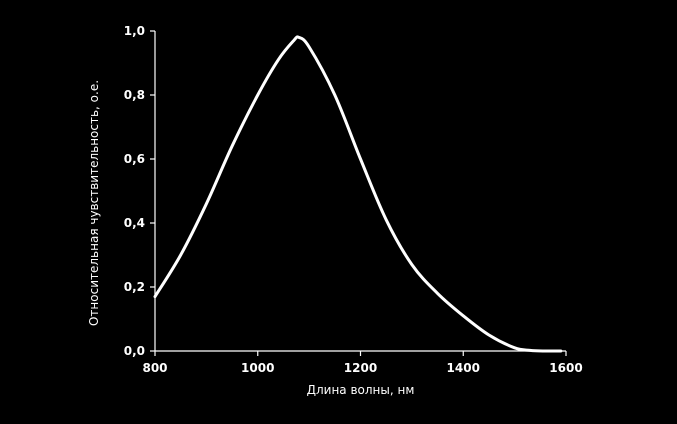 The height and width of the screenshot is (424, 677). What do you see at coordinates (134, 95) in the screenshot?
I see `y-tick-label: 0,8` at bounding box center [134, 95].